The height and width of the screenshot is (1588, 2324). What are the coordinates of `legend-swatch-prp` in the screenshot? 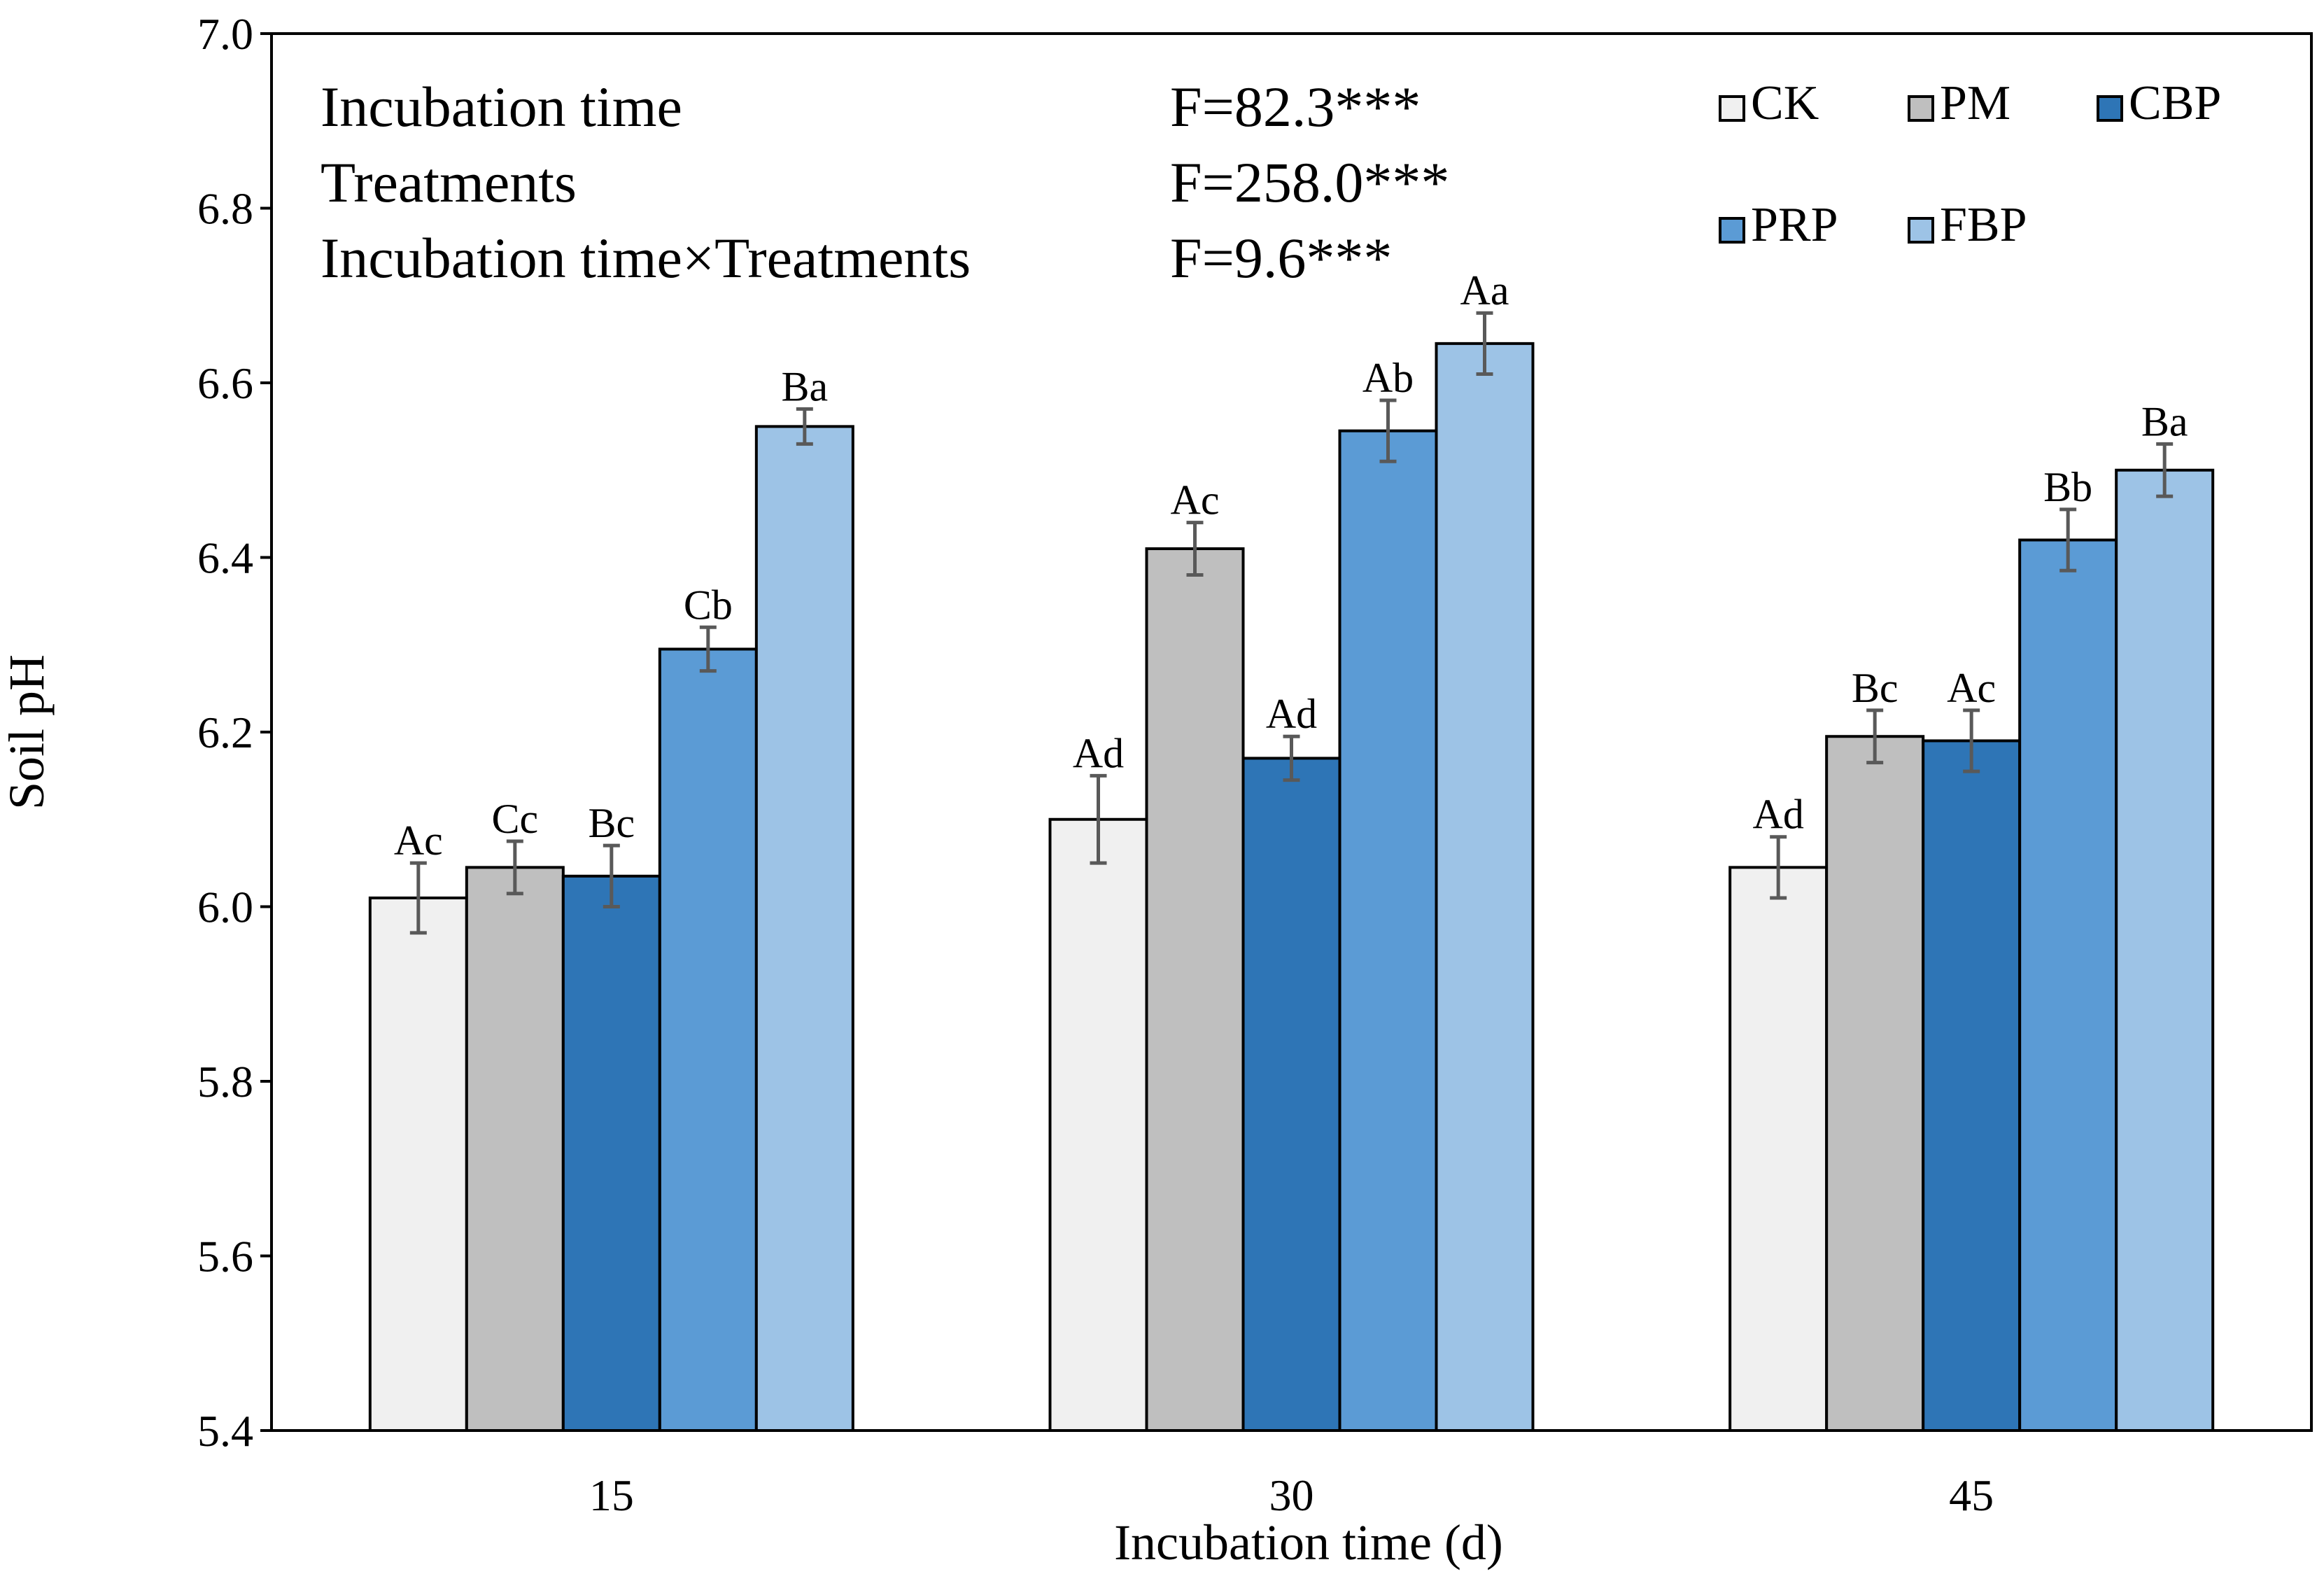 It's located at (1732, 230).